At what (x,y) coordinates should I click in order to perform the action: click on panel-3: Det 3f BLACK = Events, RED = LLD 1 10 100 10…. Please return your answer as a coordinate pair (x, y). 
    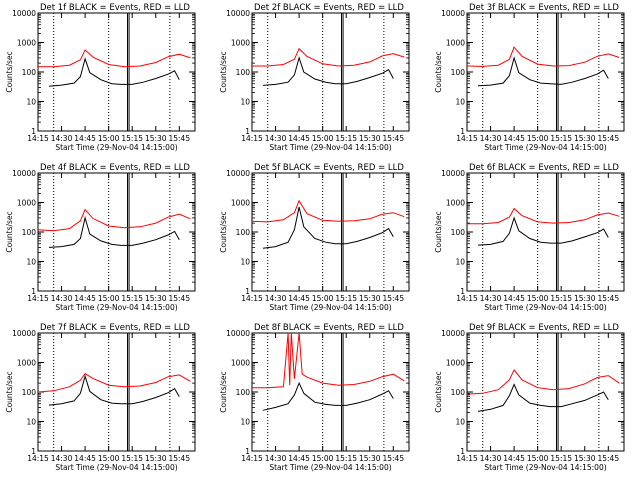
    Looking at the image, I should click on (529, 77).